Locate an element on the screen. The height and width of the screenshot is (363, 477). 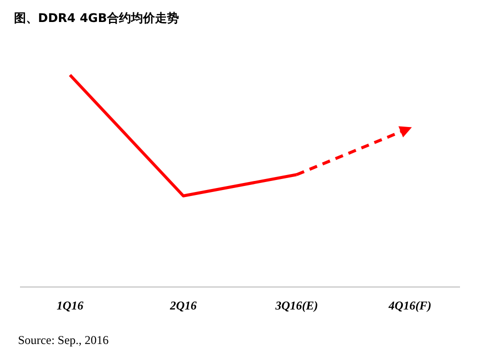
x-tick-label: 1Q16 is located at coordinates (70, 305).